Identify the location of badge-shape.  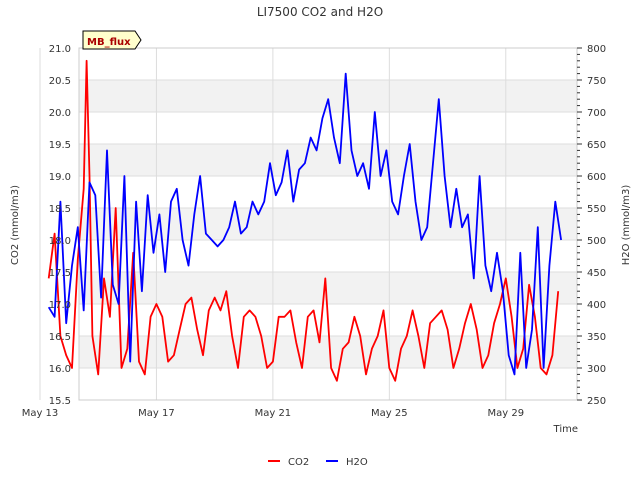
(112, 40).